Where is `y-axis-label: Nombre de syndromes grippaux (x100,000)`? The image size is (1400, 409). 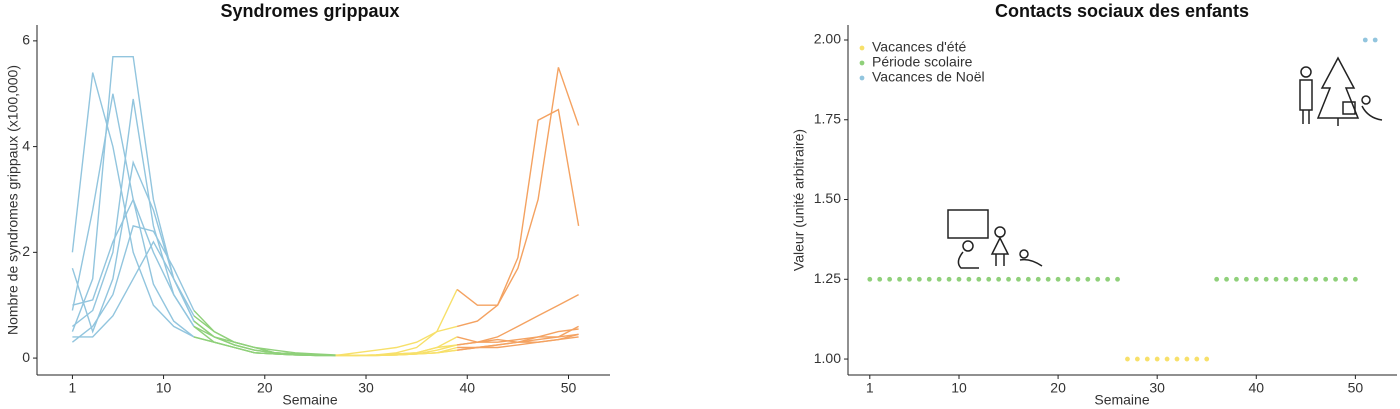
y-axis-label: Nombre de syndromes grippaux (x100,000) is located at coordinates (13, 200).